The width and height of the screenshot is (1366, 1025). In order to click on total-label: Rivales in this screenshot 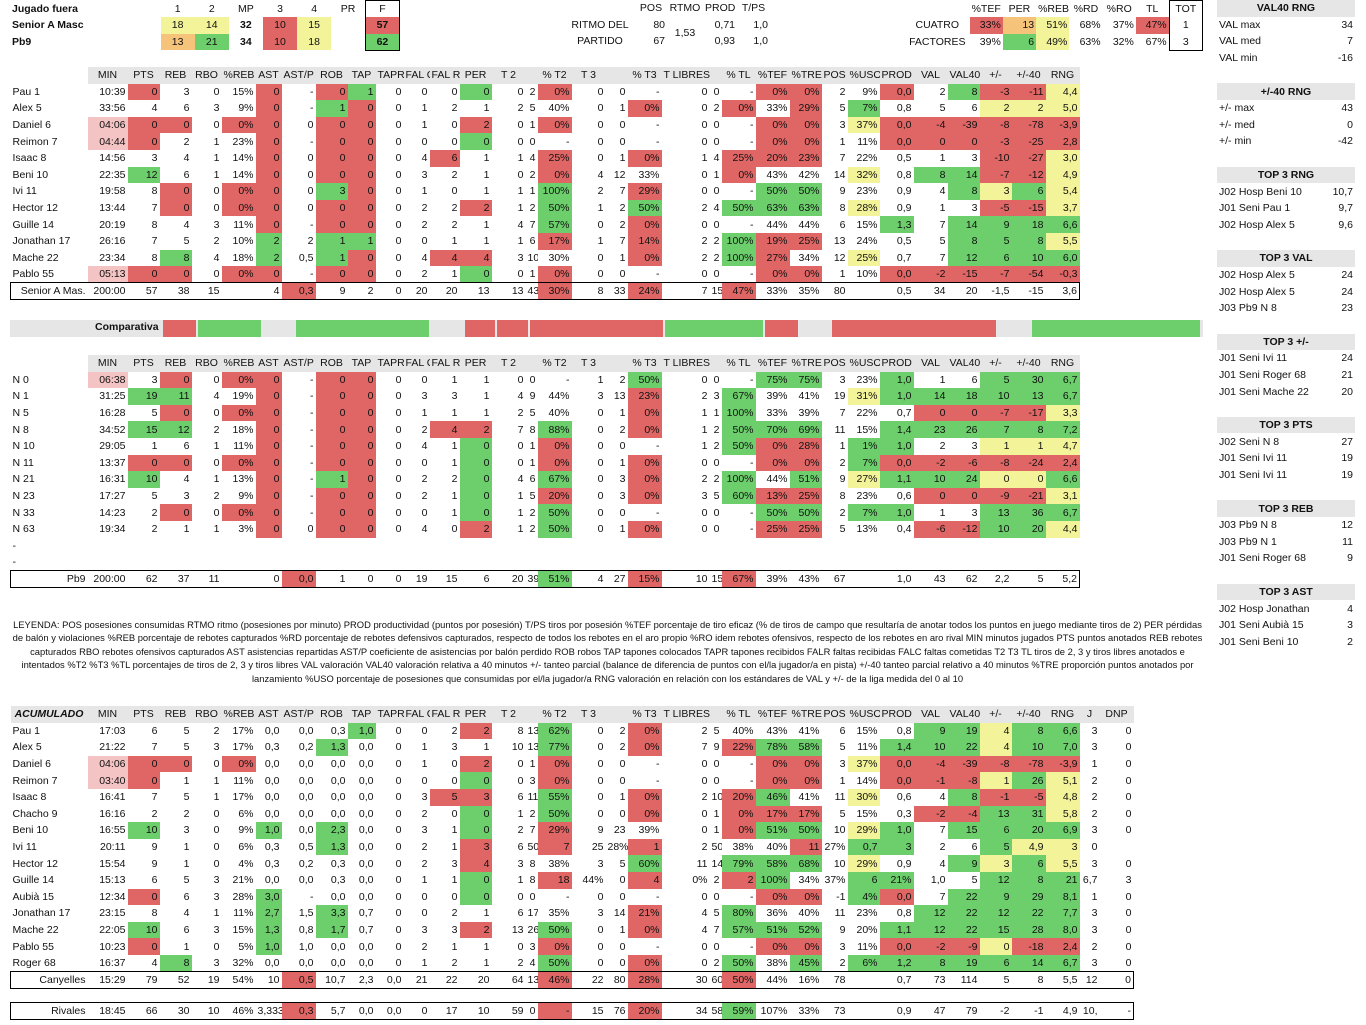, I will do `click(49, 1011)`.